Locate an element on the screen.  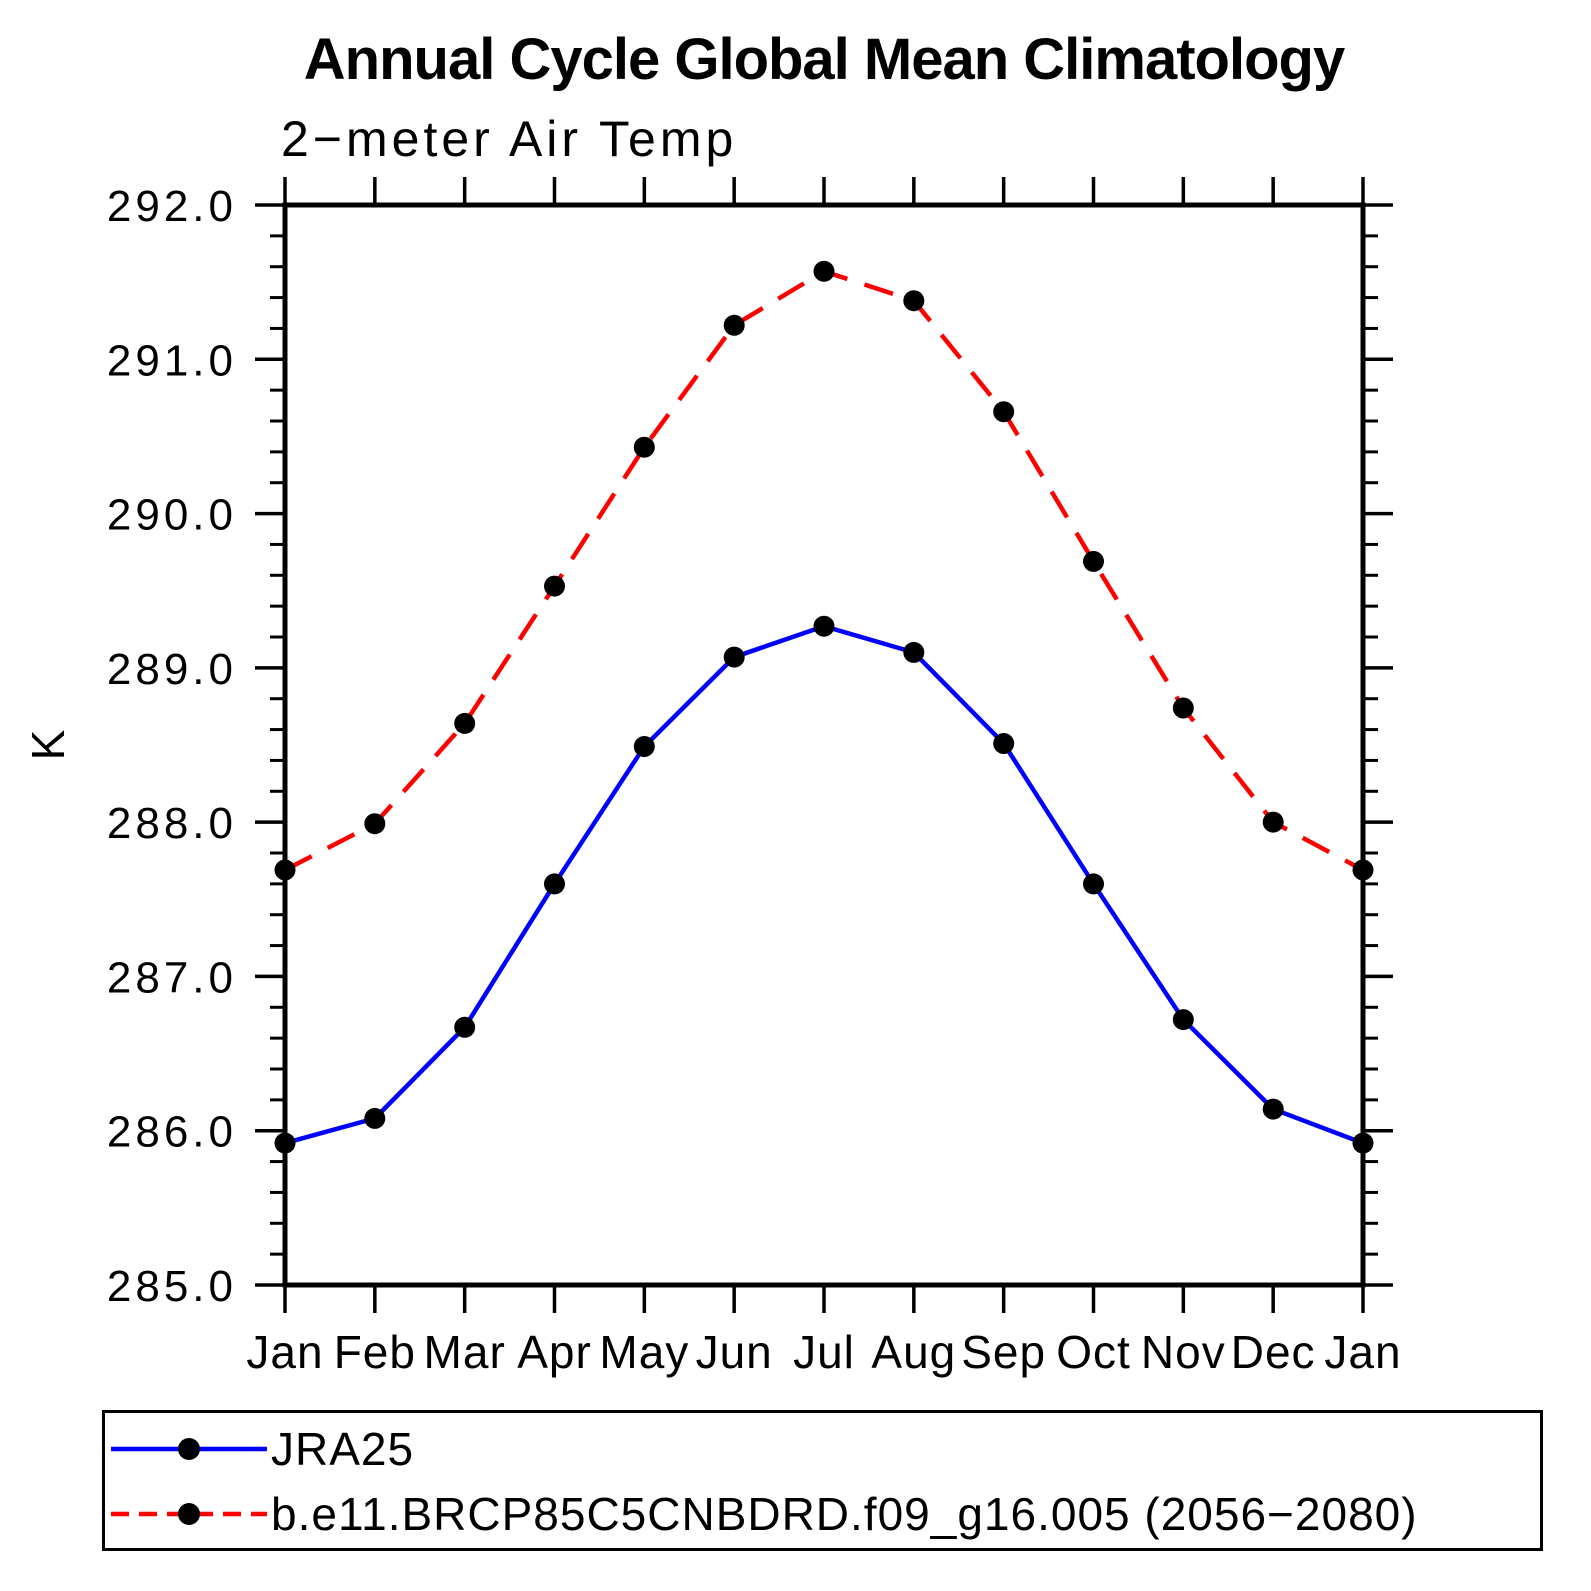
x-tick-label: Dec is located at coordinates (1273, 1352).